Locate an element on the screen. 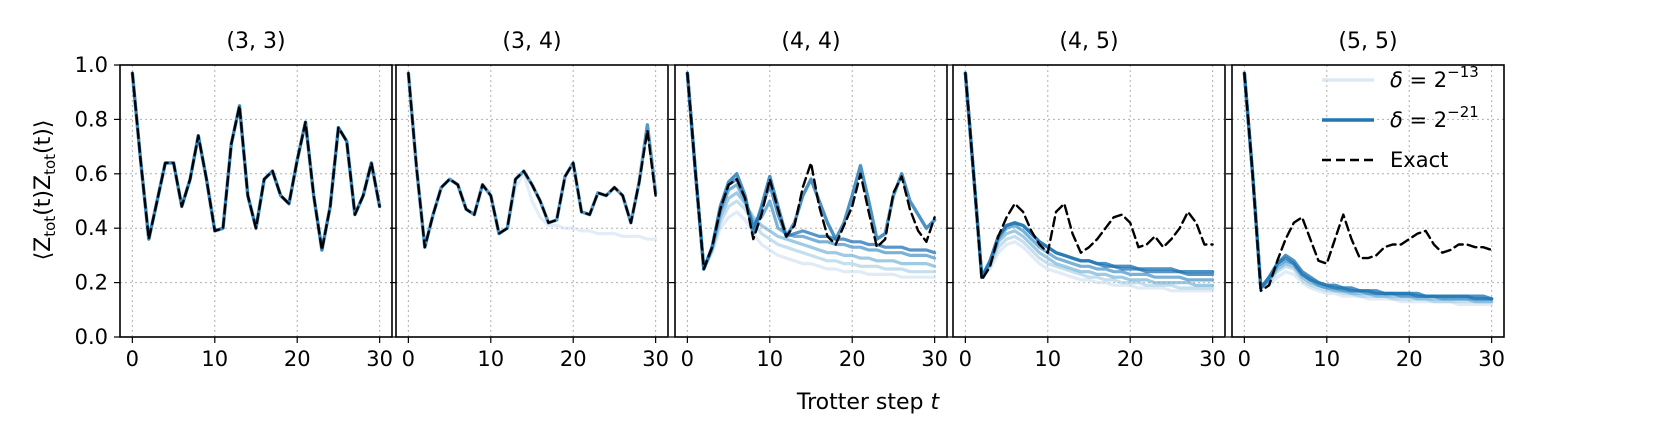  panel-2: 0 10 20 30 (3, 4) is located at coordinates (529, 200).